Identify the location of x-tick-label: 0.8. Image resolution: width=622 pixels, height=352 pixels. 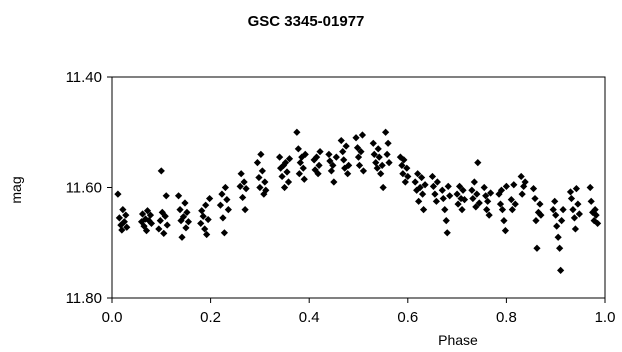
(506, 317).